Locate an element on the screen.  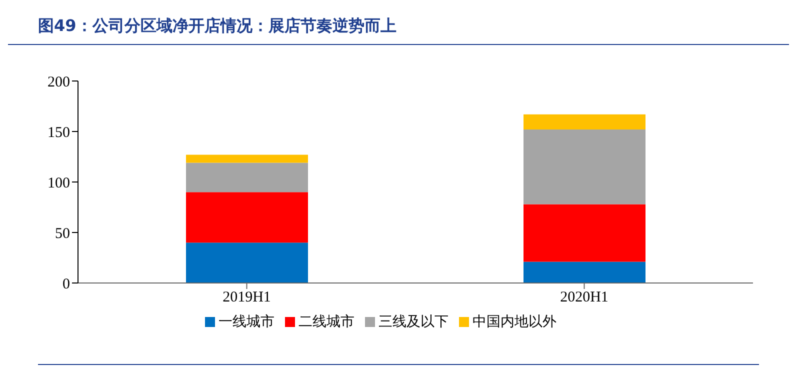
y-tick-label: 100 is located at coordinates (59, 183).